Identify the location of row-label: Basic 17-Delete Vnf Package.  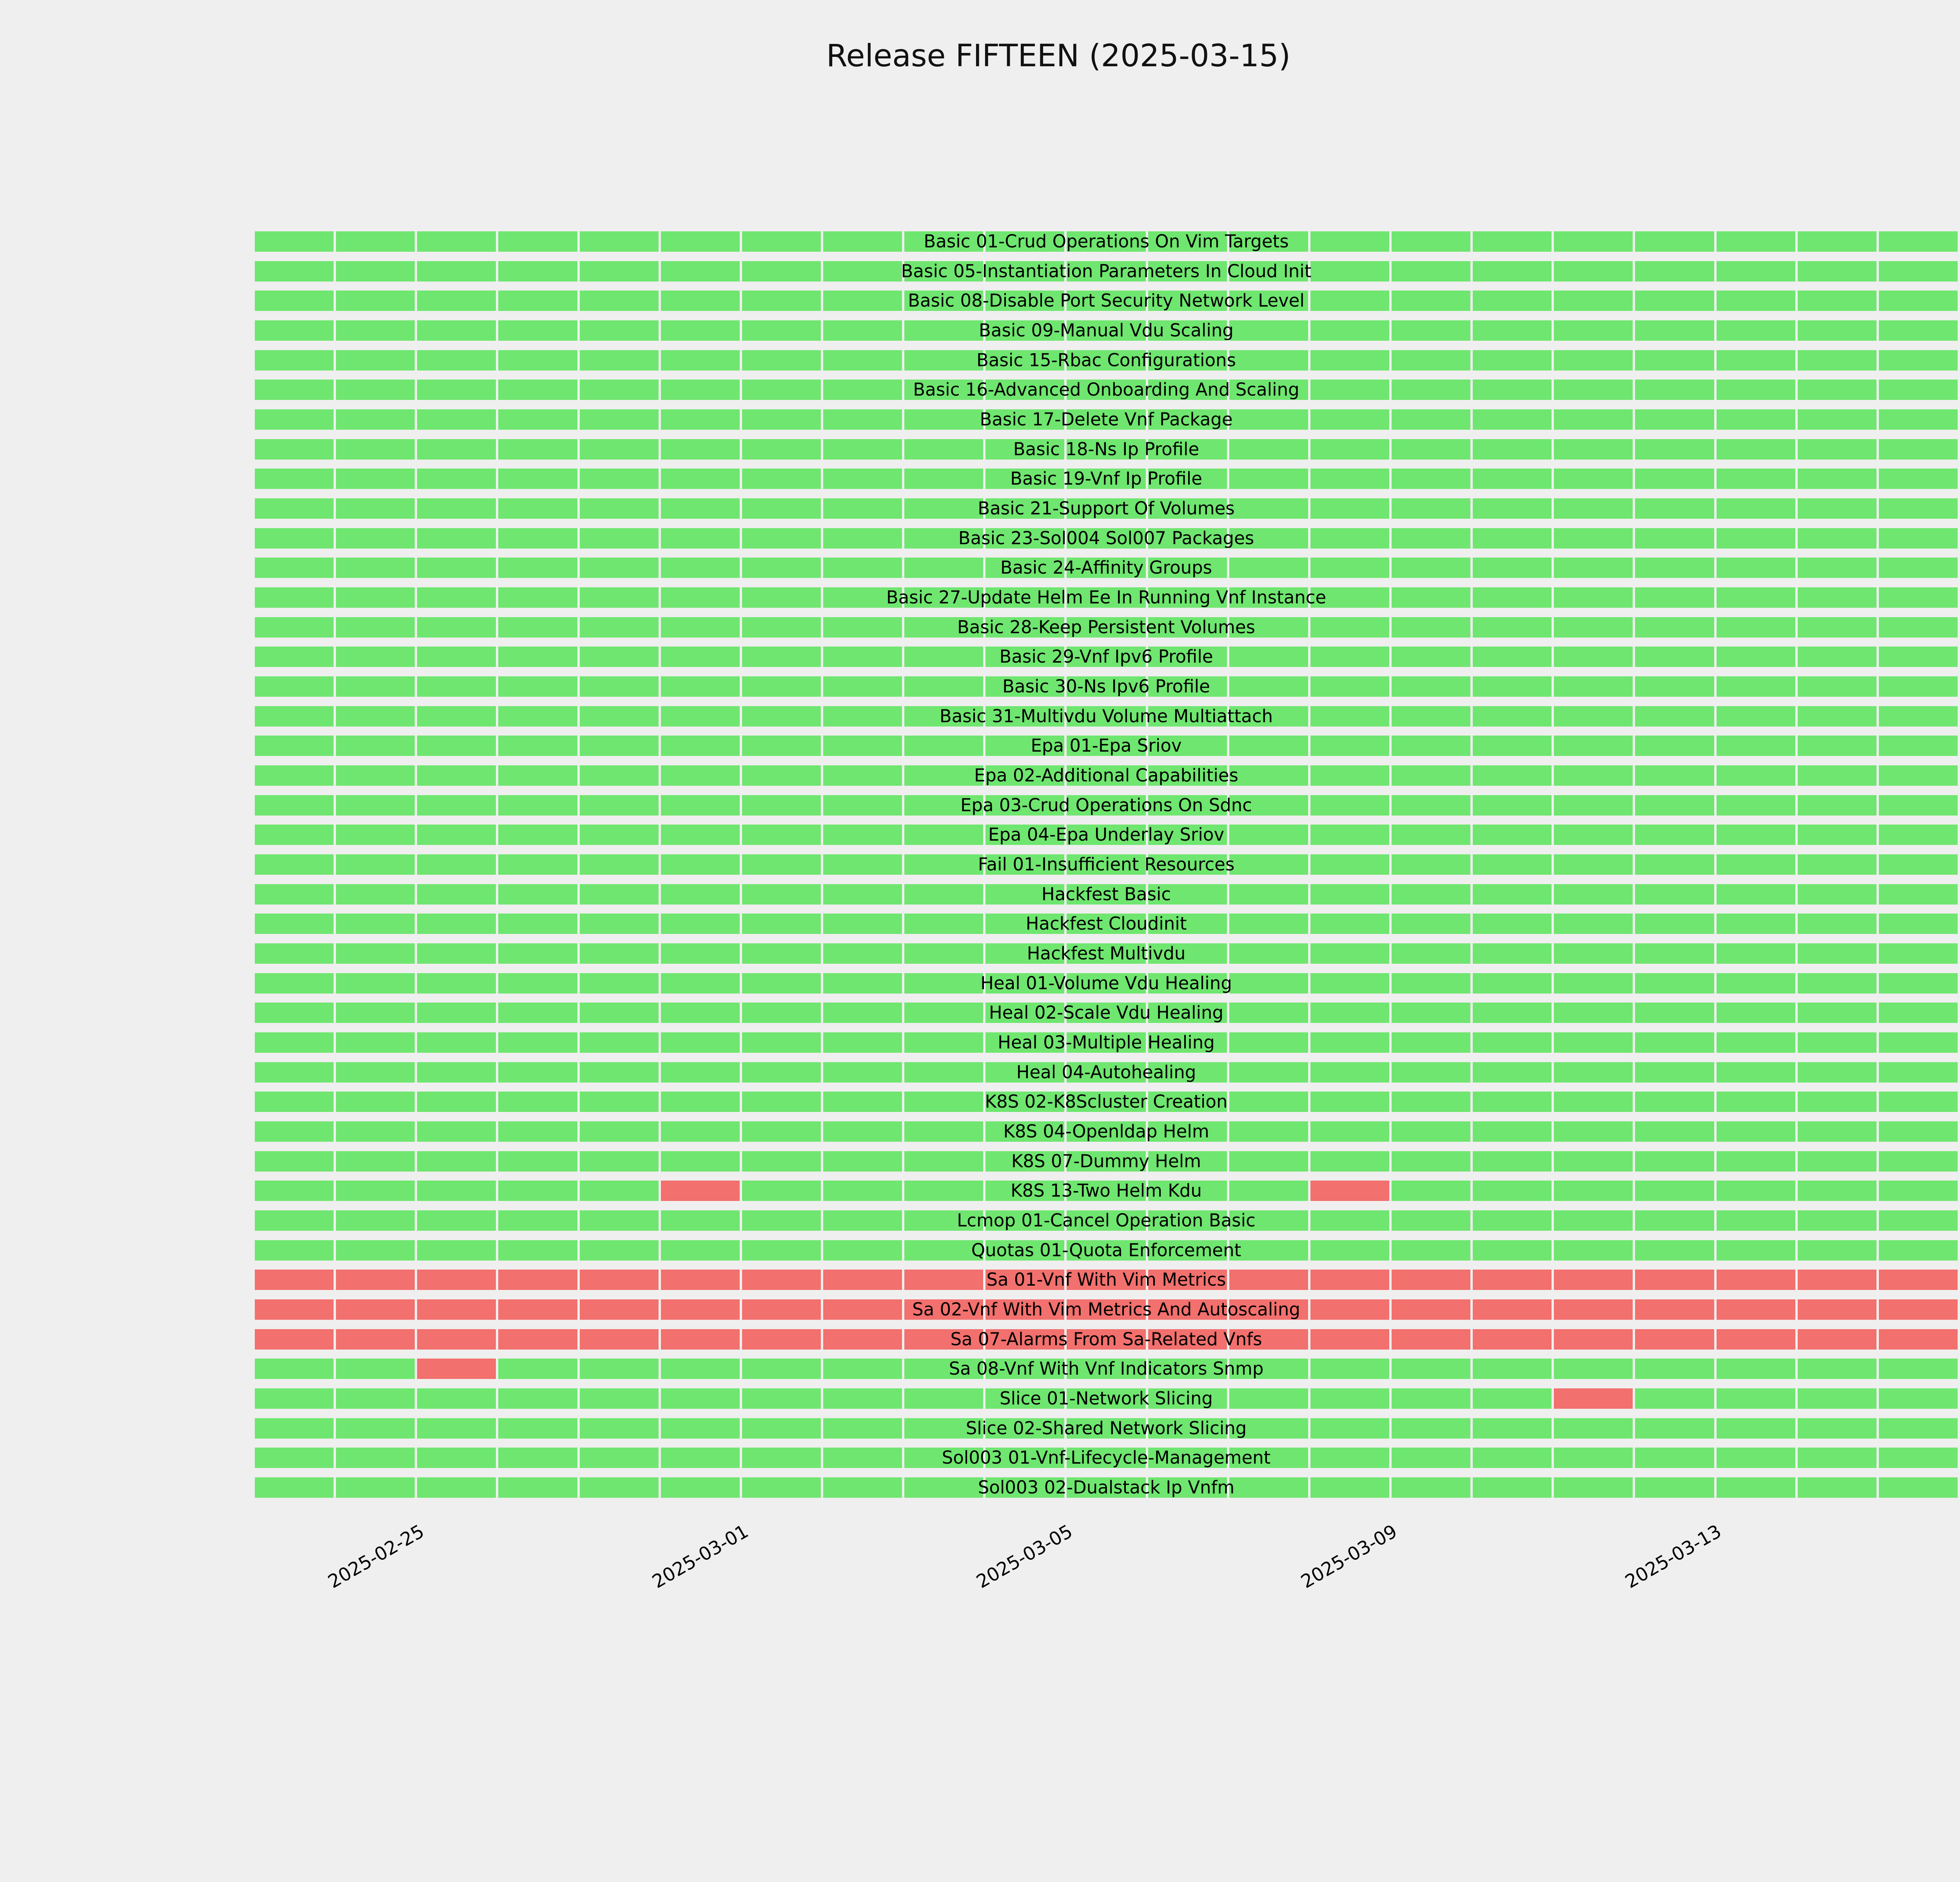
(1106, 419).